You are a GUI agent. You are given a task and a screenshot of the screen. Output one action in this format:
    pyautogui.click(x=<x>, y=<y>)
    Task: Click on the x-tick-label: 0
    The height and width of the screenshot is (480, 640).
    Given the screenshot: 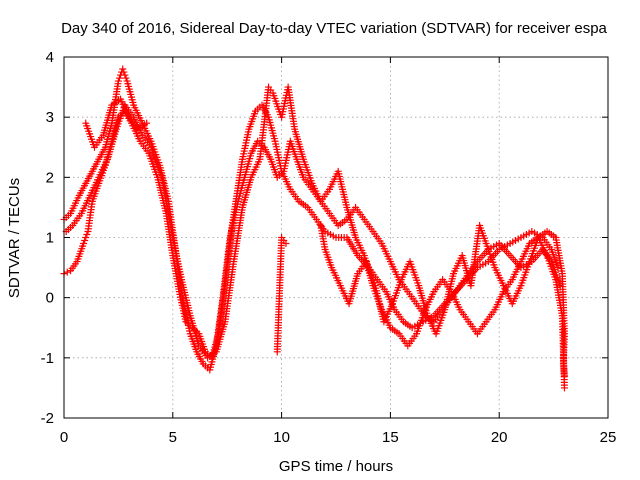 What is the action you would take?
    pyautogui.click(x=64, y=437)
    